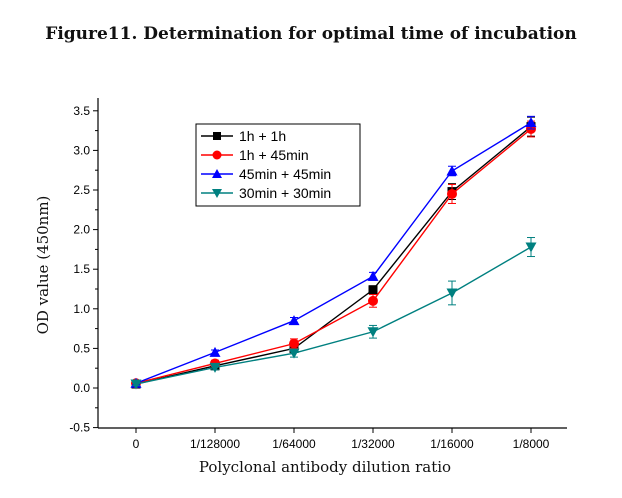 This screenshot has height=498, width=622. What do you see at coordinates (81, 269) in the screenshot?
I see `y-tick-label: 1.5` at bounding box center [81, 269].